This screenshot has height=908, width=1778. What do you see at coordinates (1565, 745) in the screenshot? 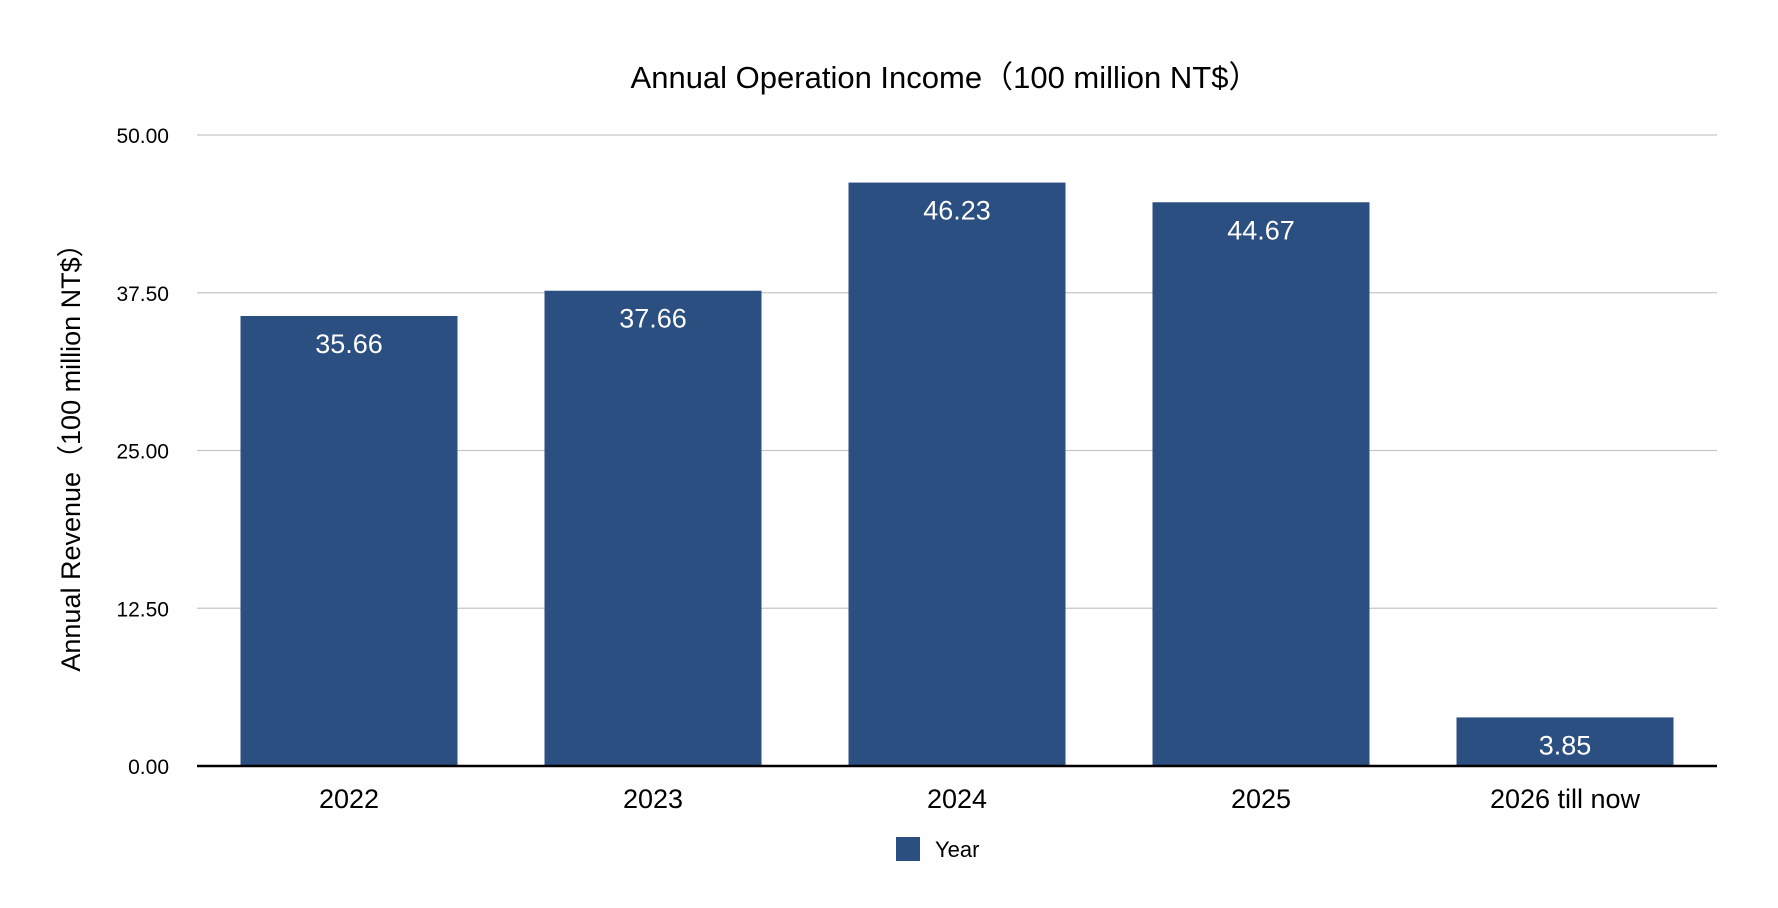
I see `data-label: 3.85` at bounding box center [1565, 745].